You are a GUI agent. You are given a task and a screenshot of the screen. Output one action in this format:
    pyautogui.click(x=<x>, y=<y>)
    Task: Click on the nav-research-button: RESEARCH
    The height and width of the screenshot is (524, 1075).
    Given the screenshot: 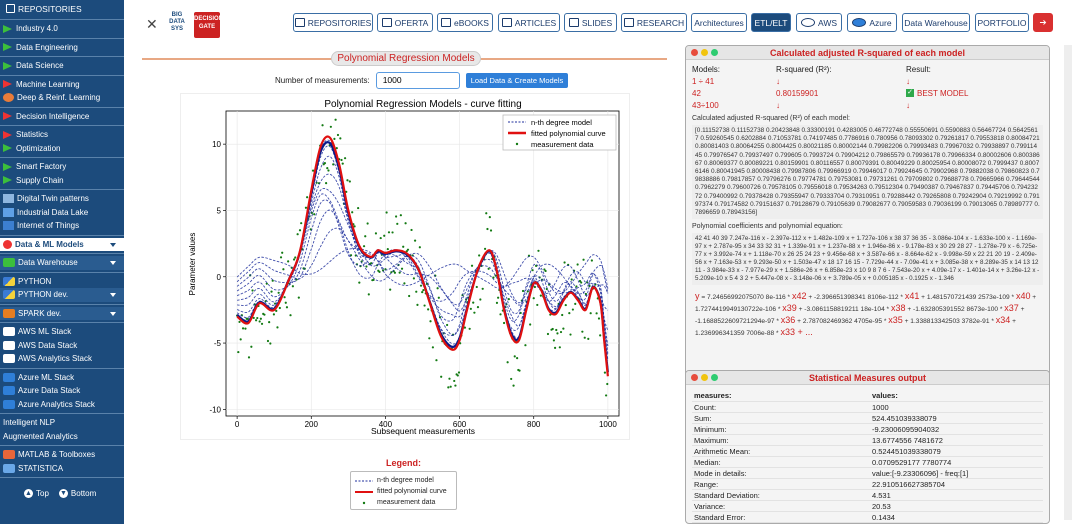 What is the action you would take?
    pyautogui.click(x=654, y=22)
    